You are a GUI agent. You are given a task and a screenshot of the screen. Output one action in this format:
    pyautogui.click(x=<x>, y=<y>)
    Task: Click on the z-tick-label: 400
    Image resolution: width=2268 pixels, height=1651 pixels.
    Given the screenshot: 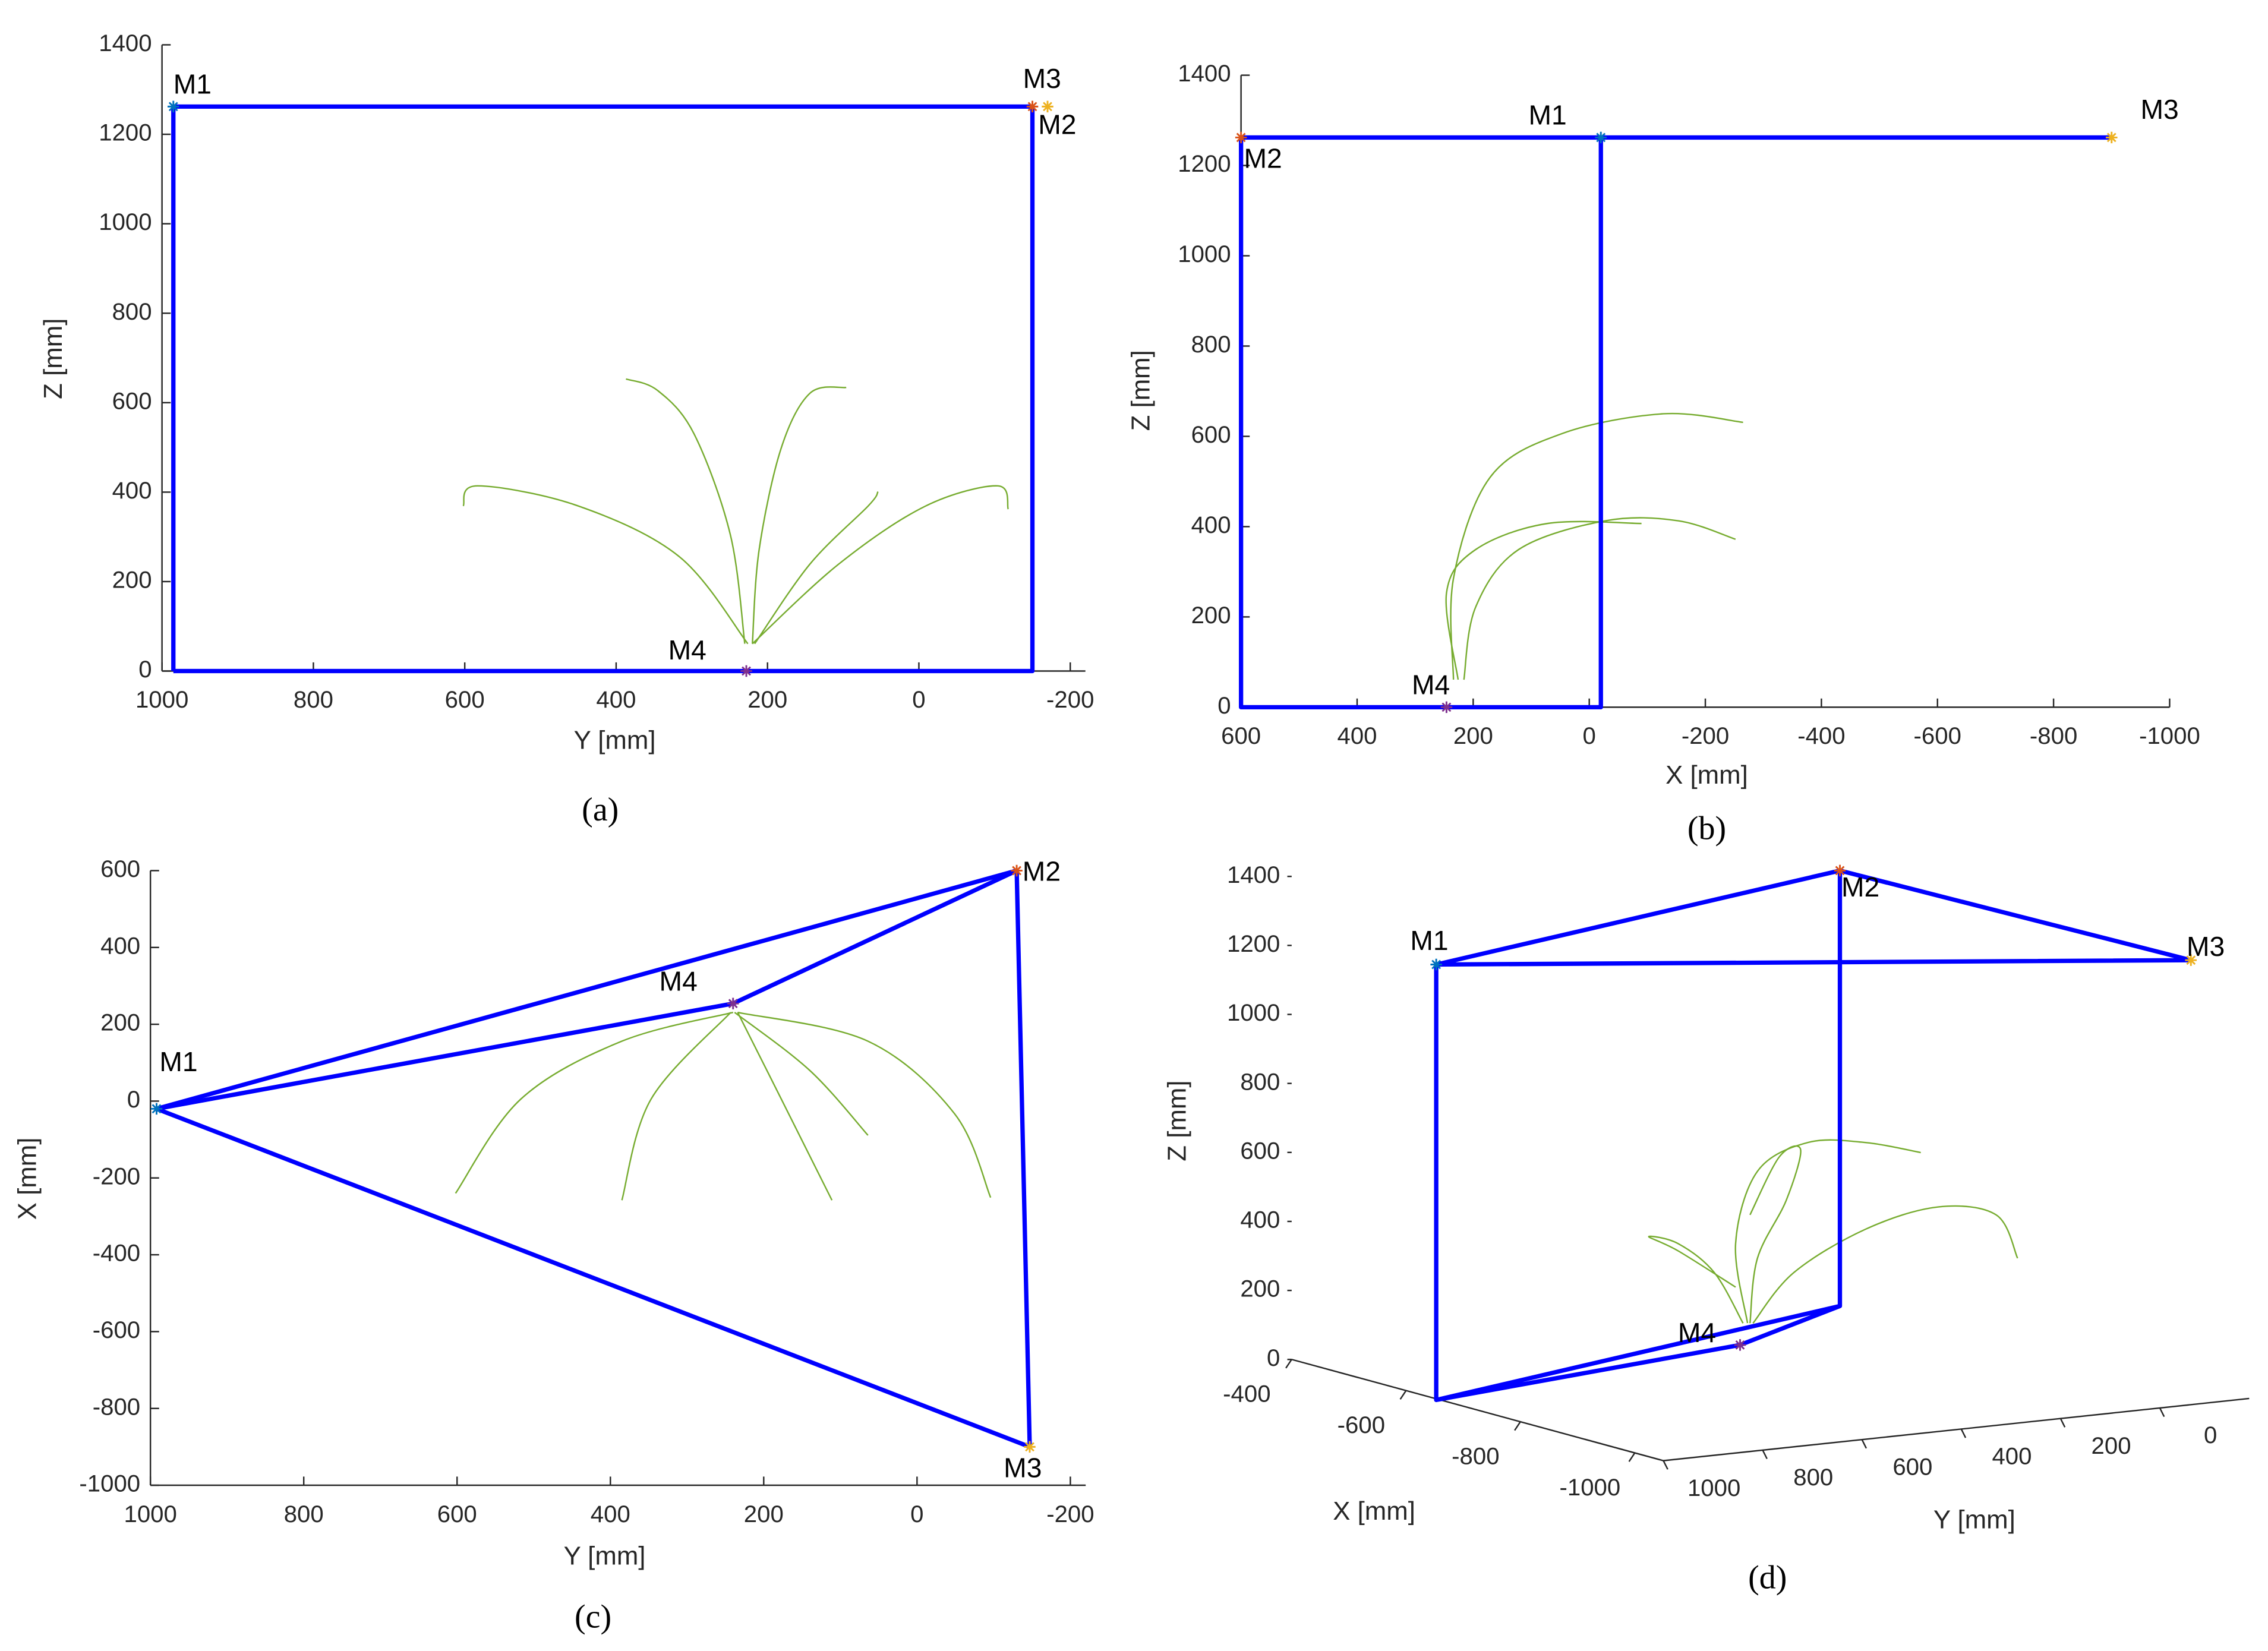 What is the action you would take?
    pyautogui.click(x=1260, y=1220)
    